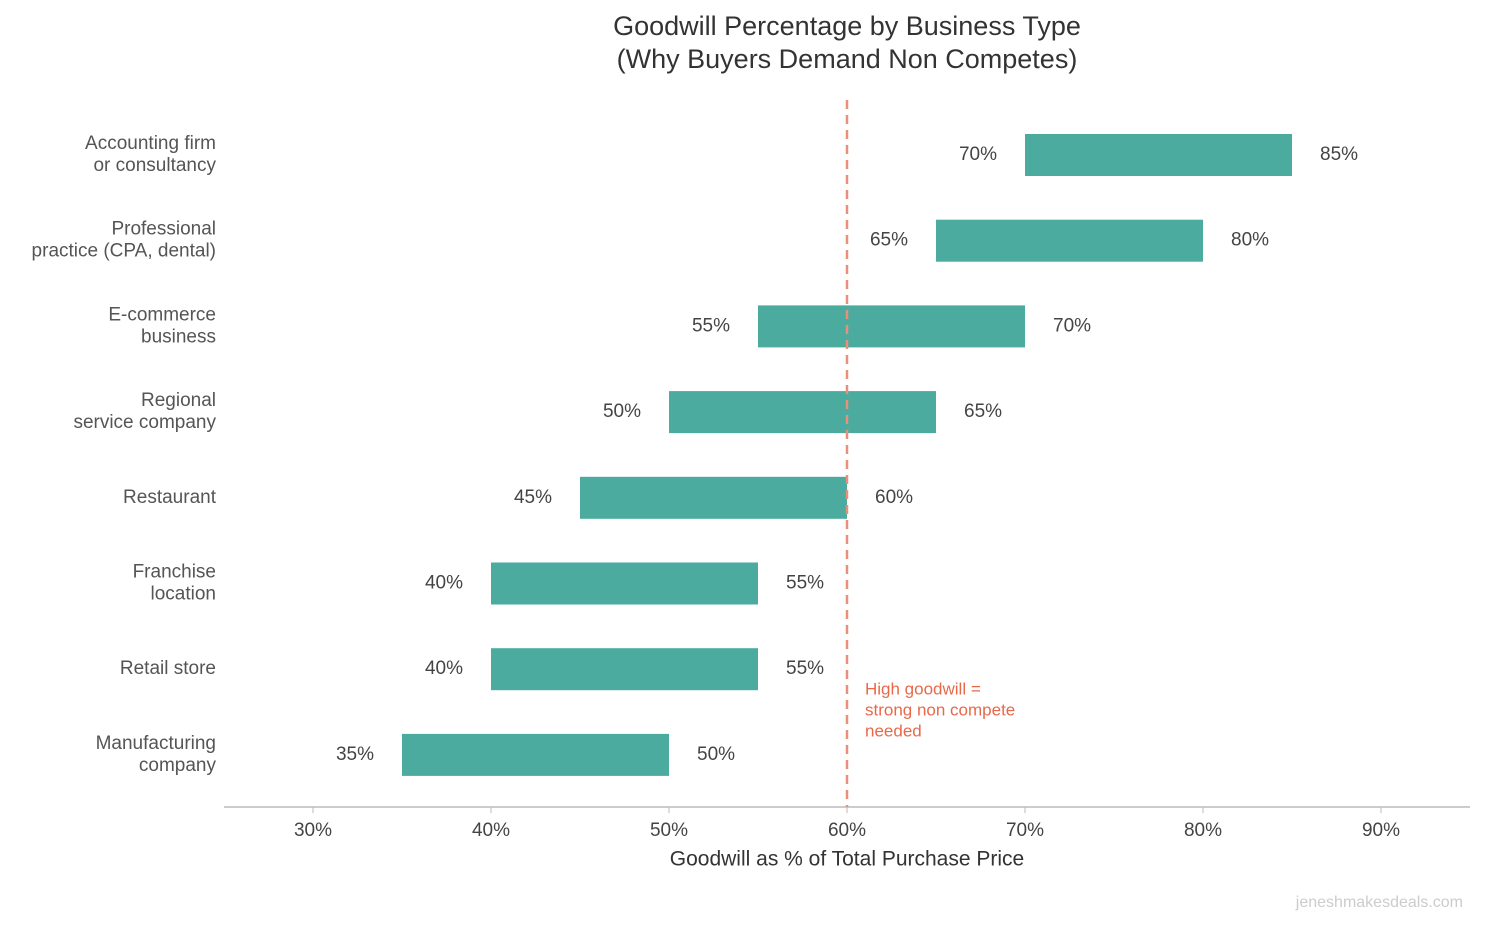 The width and height of the screenshot is (1485, 926). I want to click on x-tick-label: 30%, so click(313, 830).